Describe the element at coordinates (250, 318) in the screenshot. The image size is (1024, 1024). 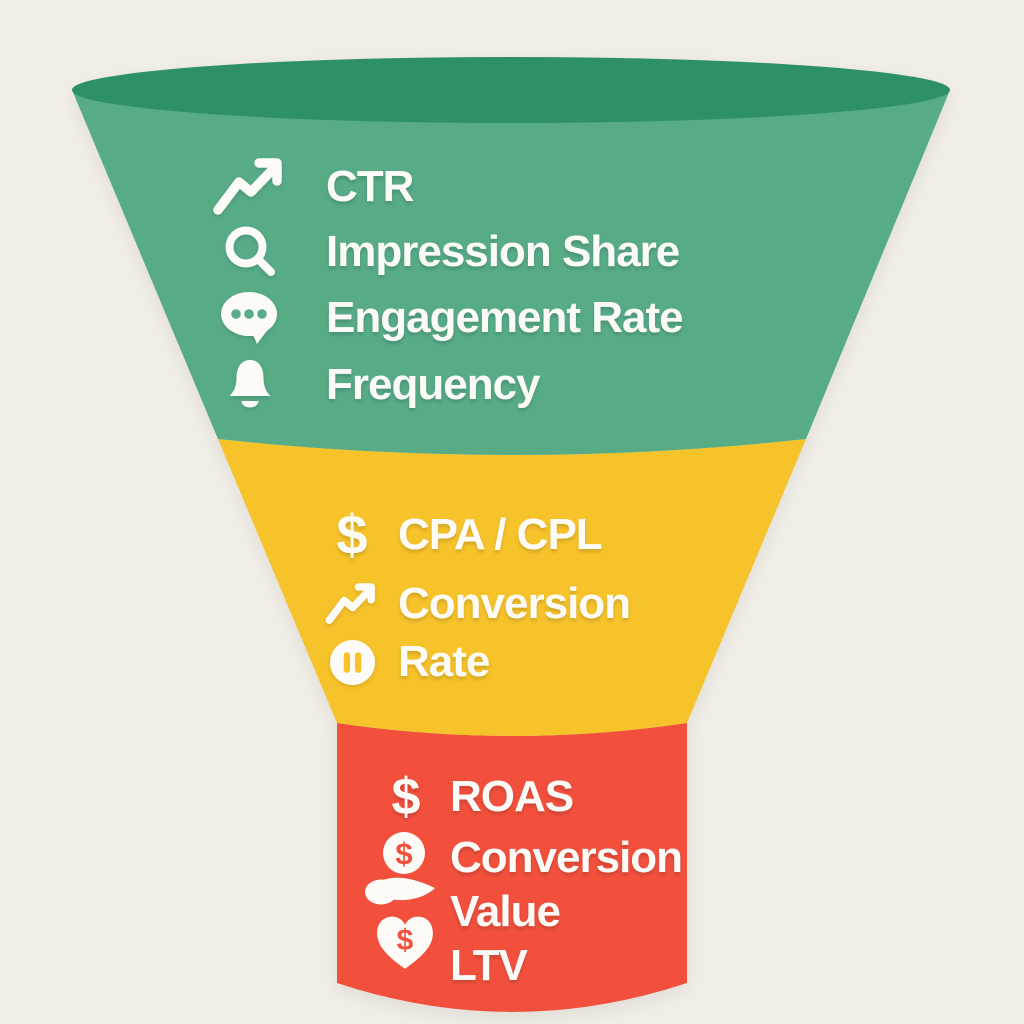
I see `chat-bubble-icon` at that location.